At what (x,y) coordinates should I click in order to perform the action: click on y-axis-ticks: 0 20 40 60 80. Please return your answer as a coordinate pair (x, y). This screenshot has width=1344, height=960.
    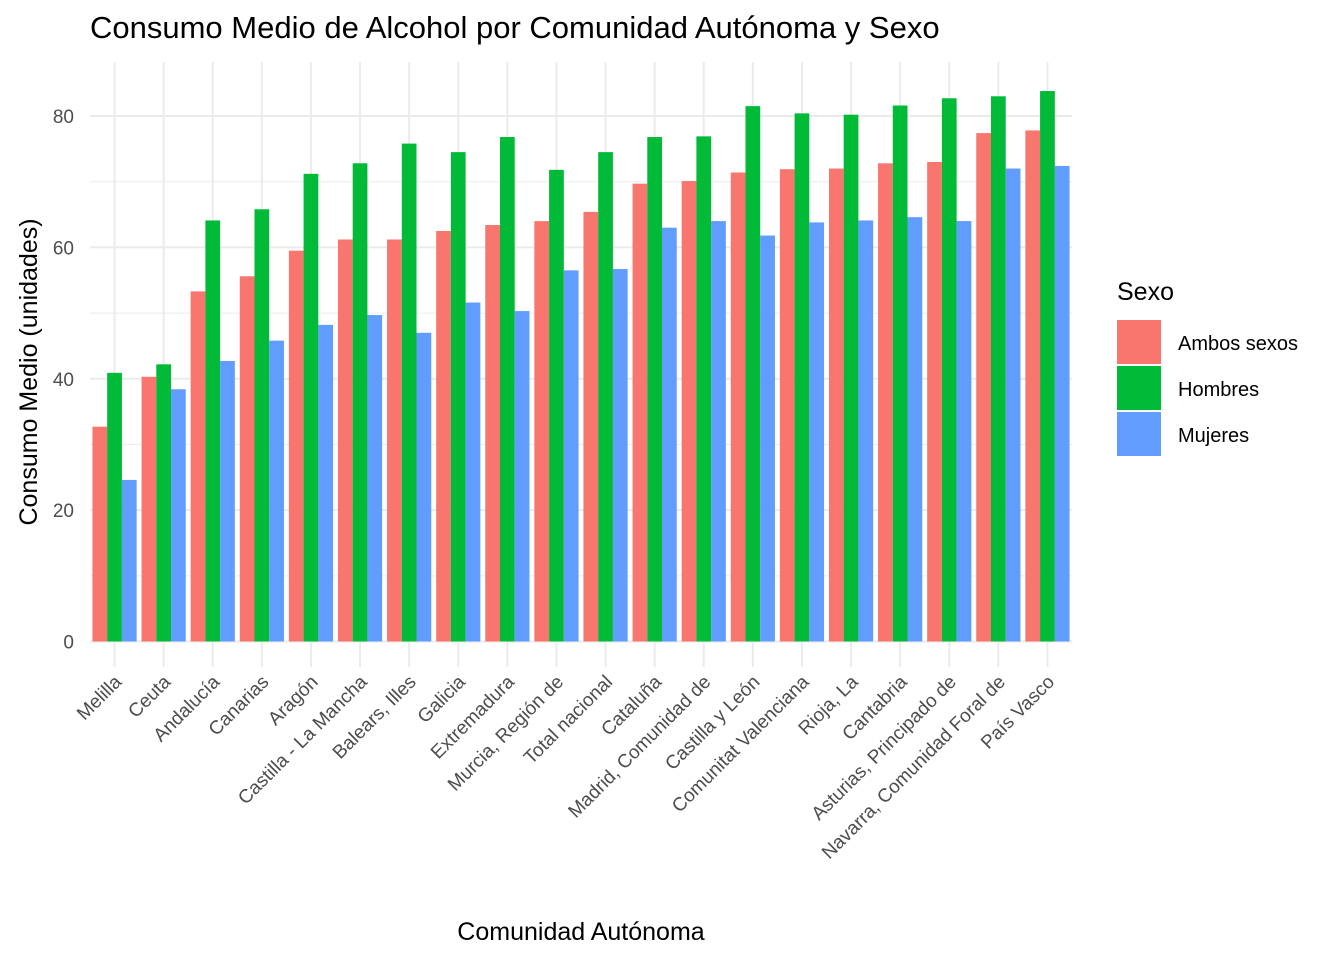
    Looking at the image, I should click on (63, 380).